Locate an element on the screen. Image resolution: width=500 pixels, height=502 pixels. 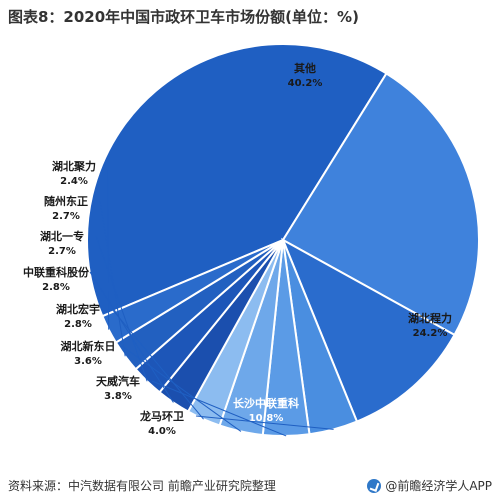
slice-value-label-5: 3.6% is located at coordinates (88, 361).